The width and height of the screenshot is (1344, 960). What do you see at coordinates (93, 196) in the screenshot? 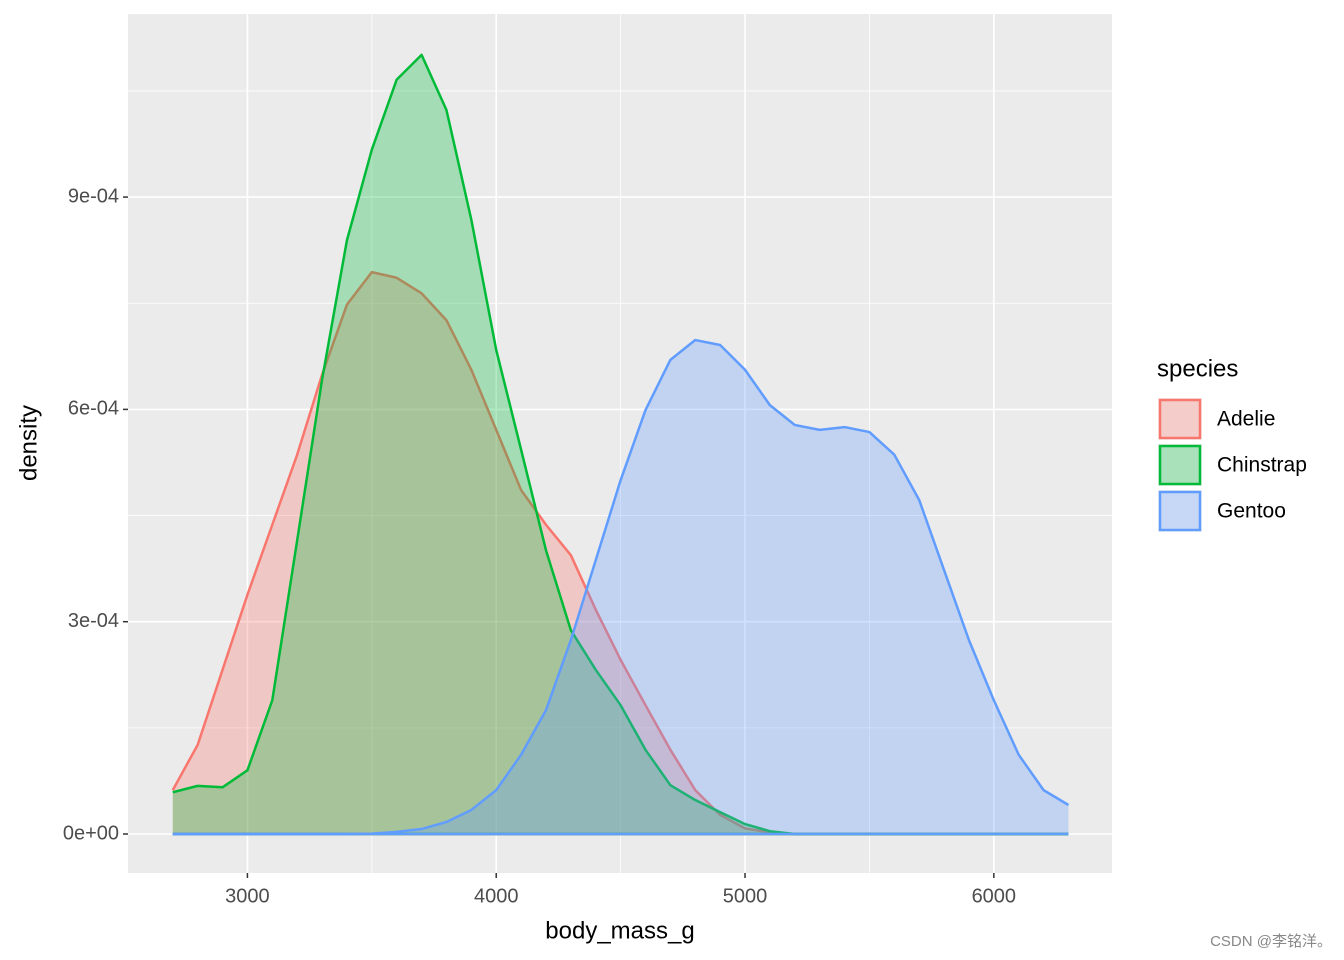
I see `y-tick-label: 9e-04` at bounding box center [93, 196].